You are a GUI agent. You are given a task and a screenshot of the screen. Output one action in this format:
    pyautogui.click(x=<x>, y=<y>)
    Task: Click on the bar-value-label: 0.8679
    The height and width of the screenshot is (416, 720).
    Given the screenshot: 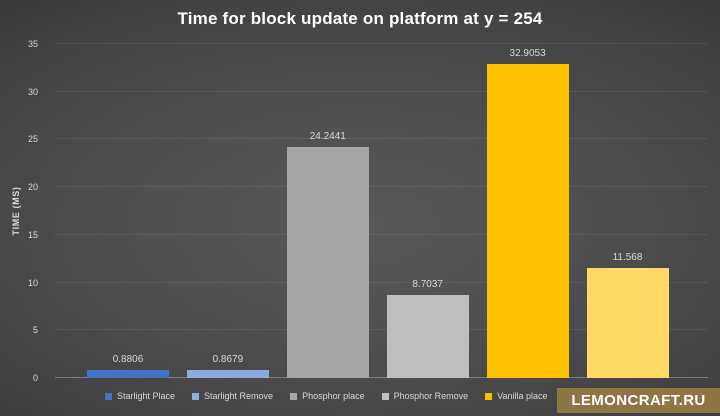 What is the action you would take?
    pyautogui.click(x=228, y=359)
    